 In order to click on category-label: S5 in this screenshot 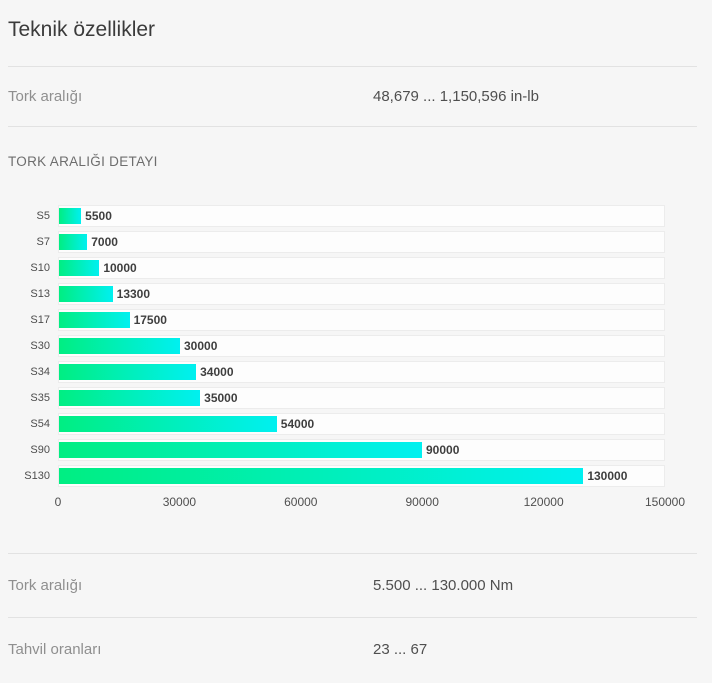, I will do `click(43, 216)`.